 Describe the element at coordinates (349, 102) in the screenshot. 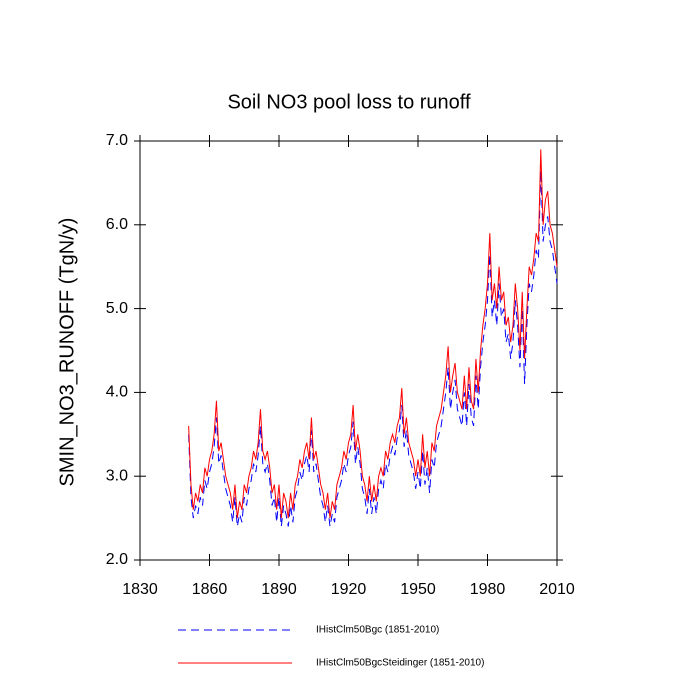

I see `chart-title: Soil NO3 pool loss to runoff` at that location.